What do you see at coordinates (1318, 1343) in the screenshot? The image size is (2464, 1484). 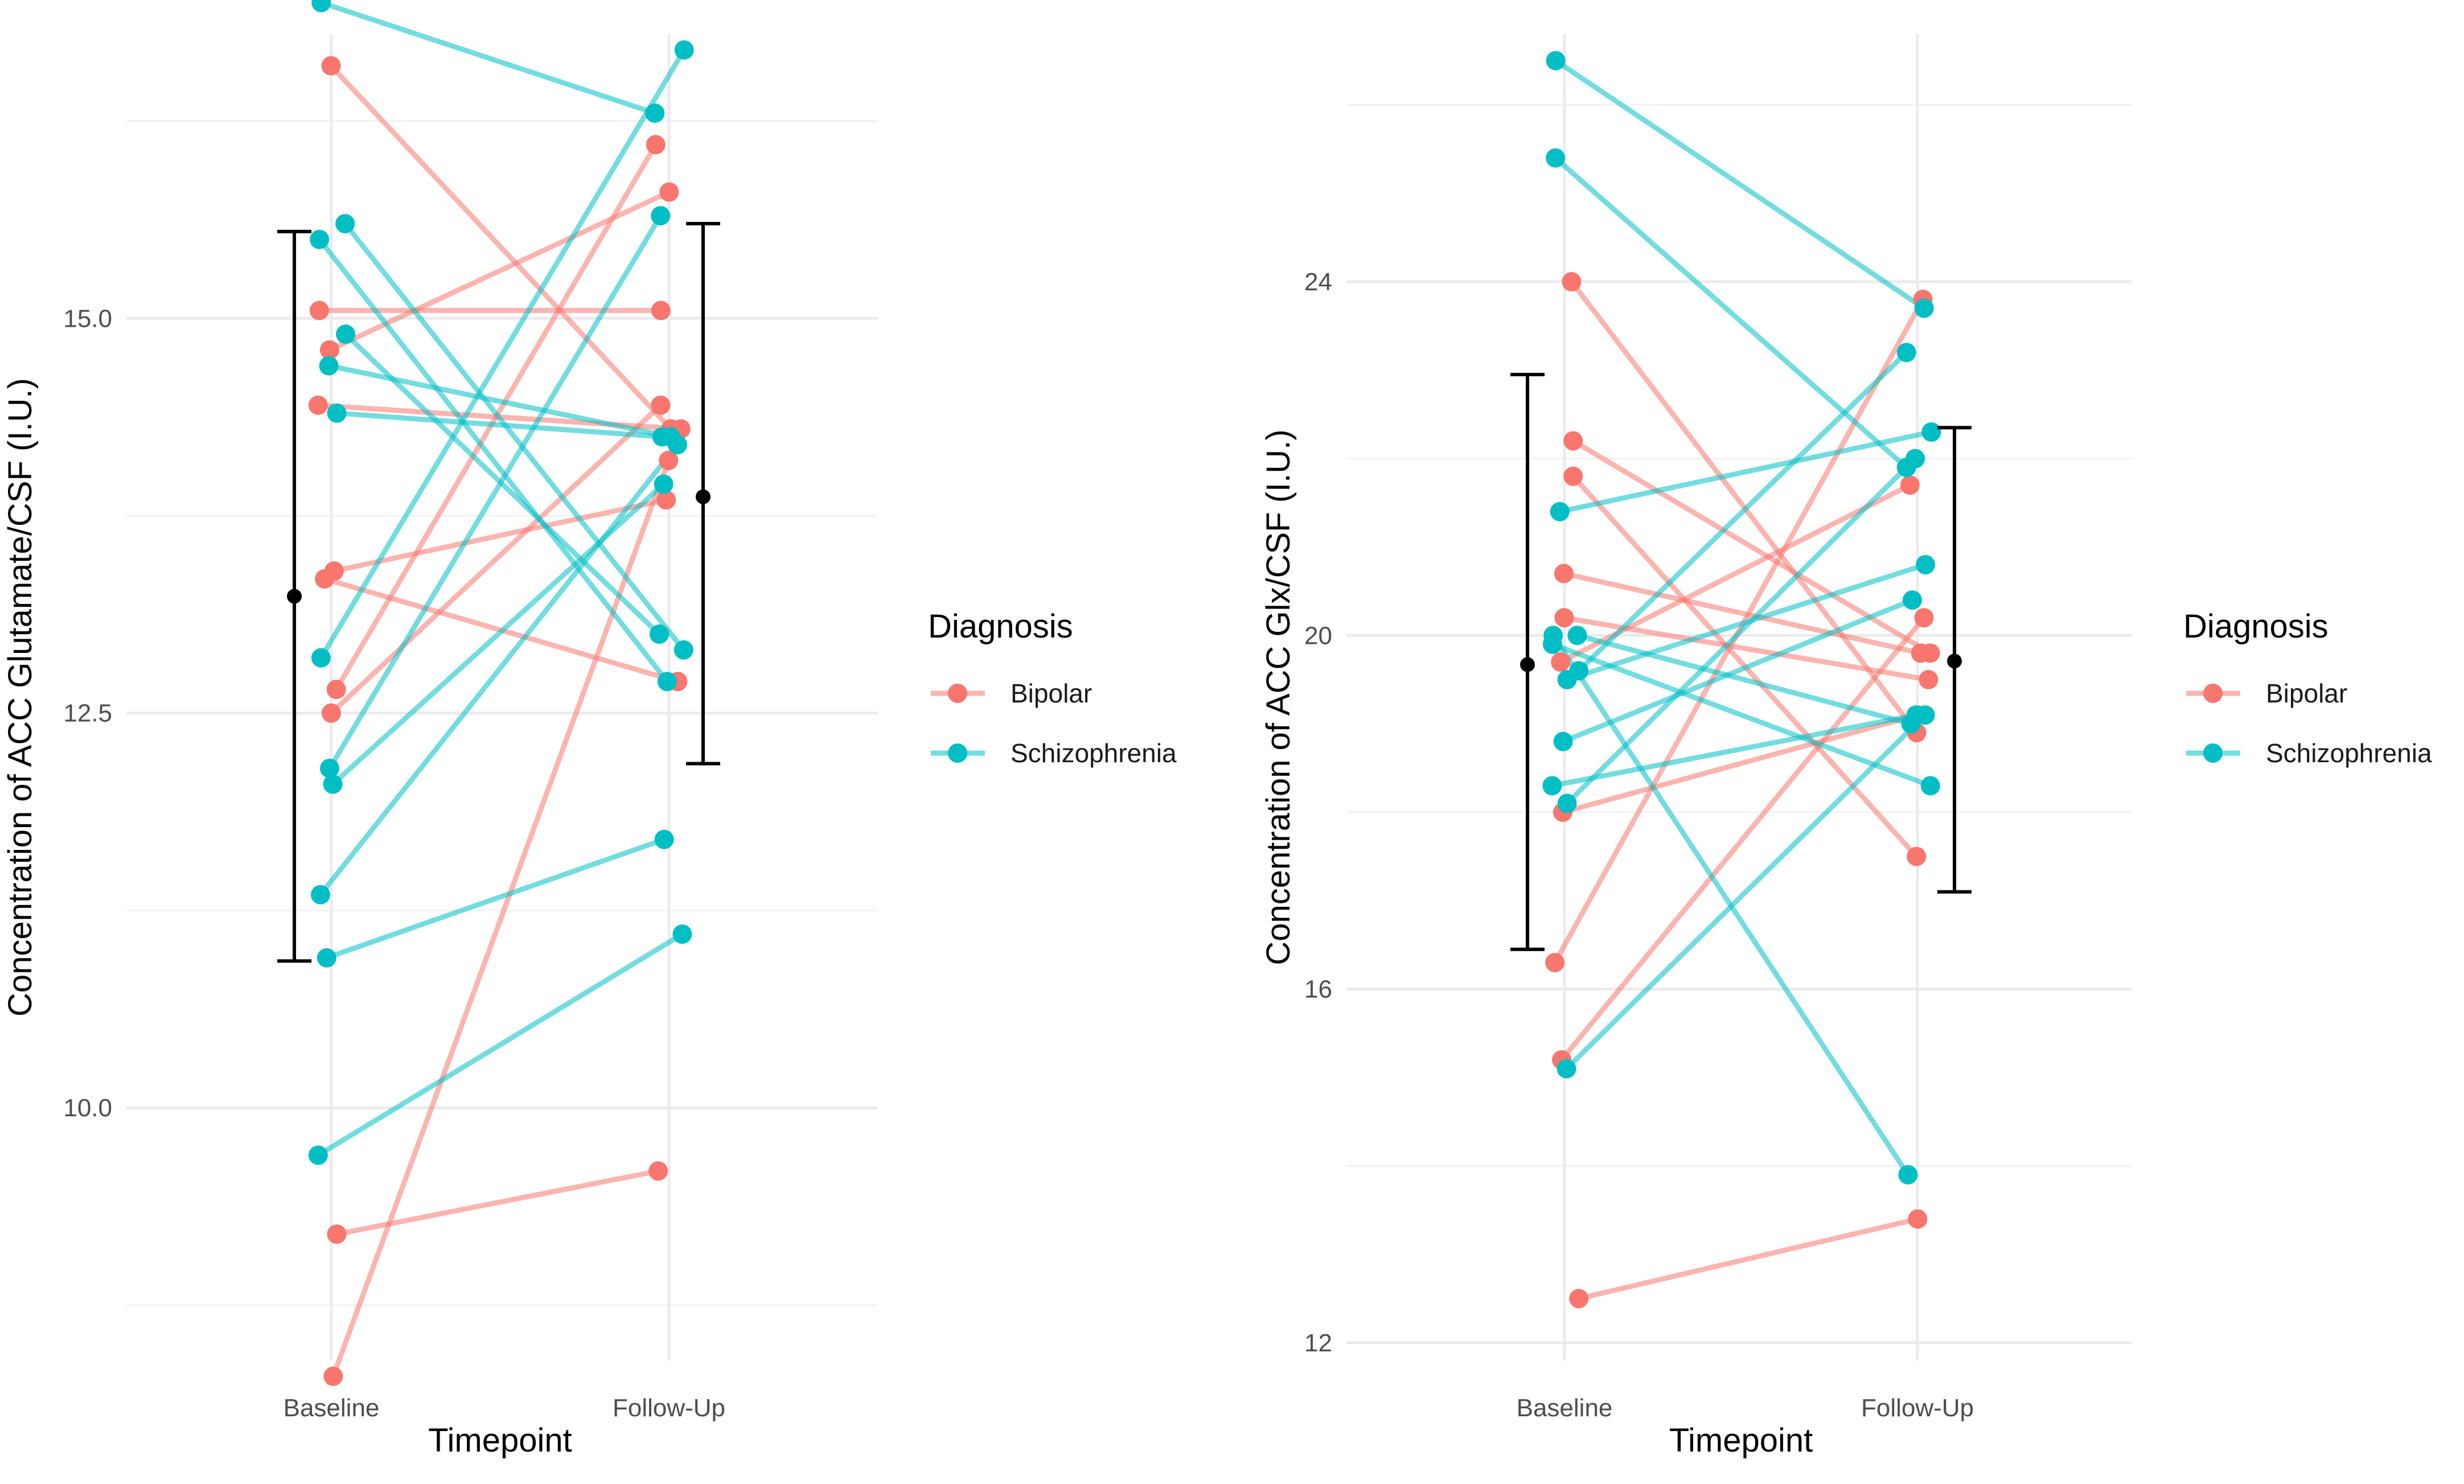 I see `y-tick-label: 12` at bounding box center [1318, 1343].